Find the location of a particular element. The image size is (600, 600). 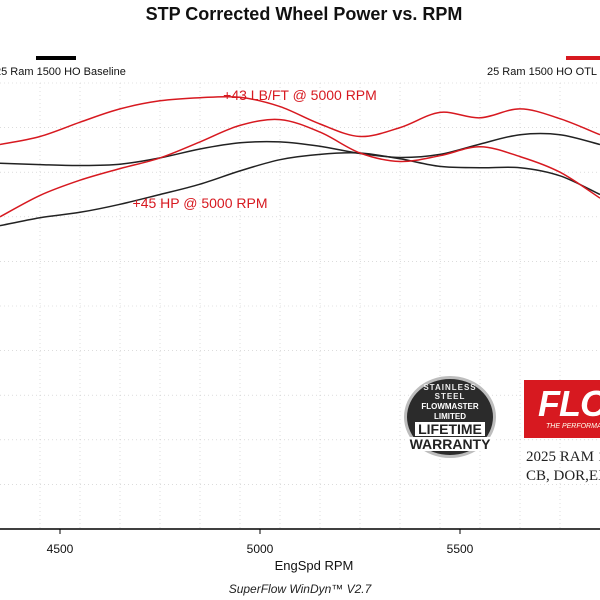

badge-warranty-text: WARRANTY is located at coordinates (450, 444).